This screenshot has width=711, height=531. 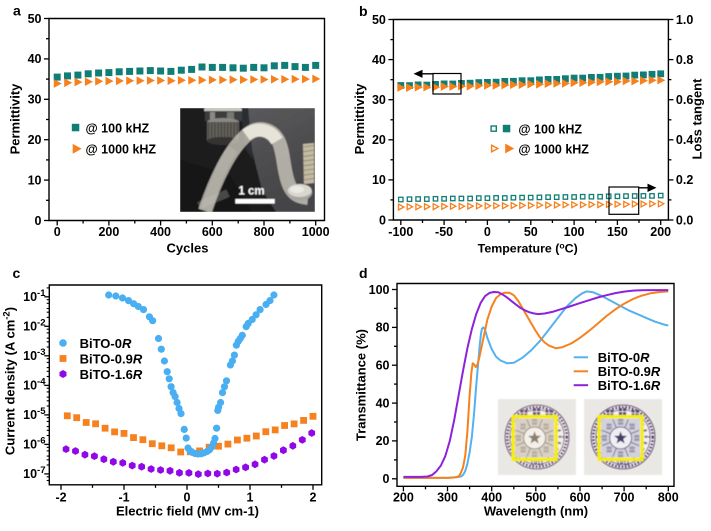 What do you see at coordinates (684, 140) in the screenshot?
I see `svg-text: 0.4` at bounding box center [684, 140].